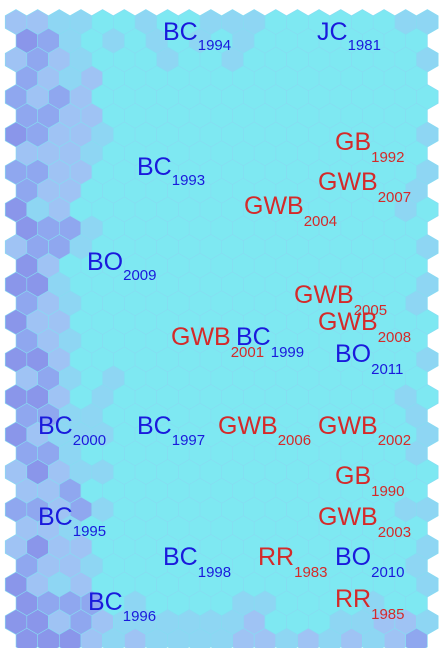 Image resolution: width=443 pixels, height=648 pixels. Describe the element at coordinates (364, 430) in the screenshot. I see `label-gwb: GWB2002` at that location.